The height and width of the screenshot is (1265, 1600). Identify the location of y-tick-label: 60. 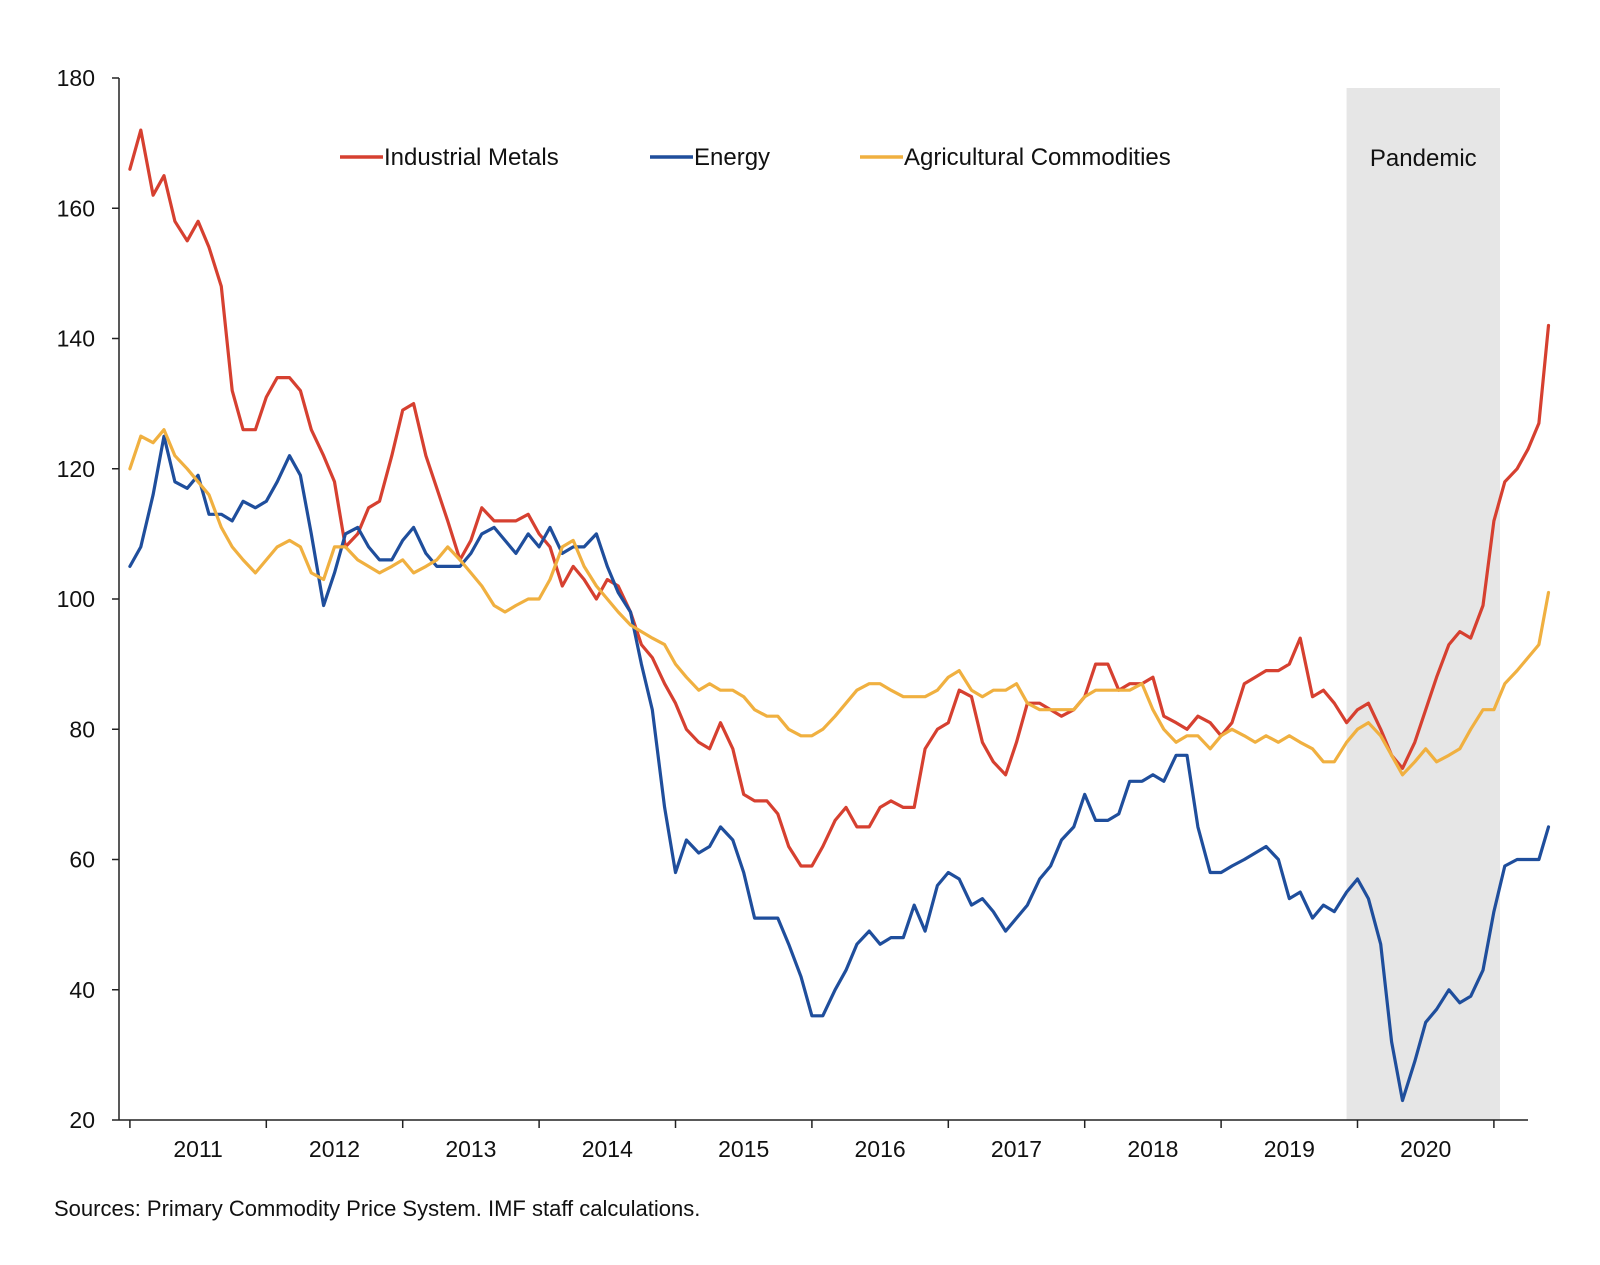
(82, 860).